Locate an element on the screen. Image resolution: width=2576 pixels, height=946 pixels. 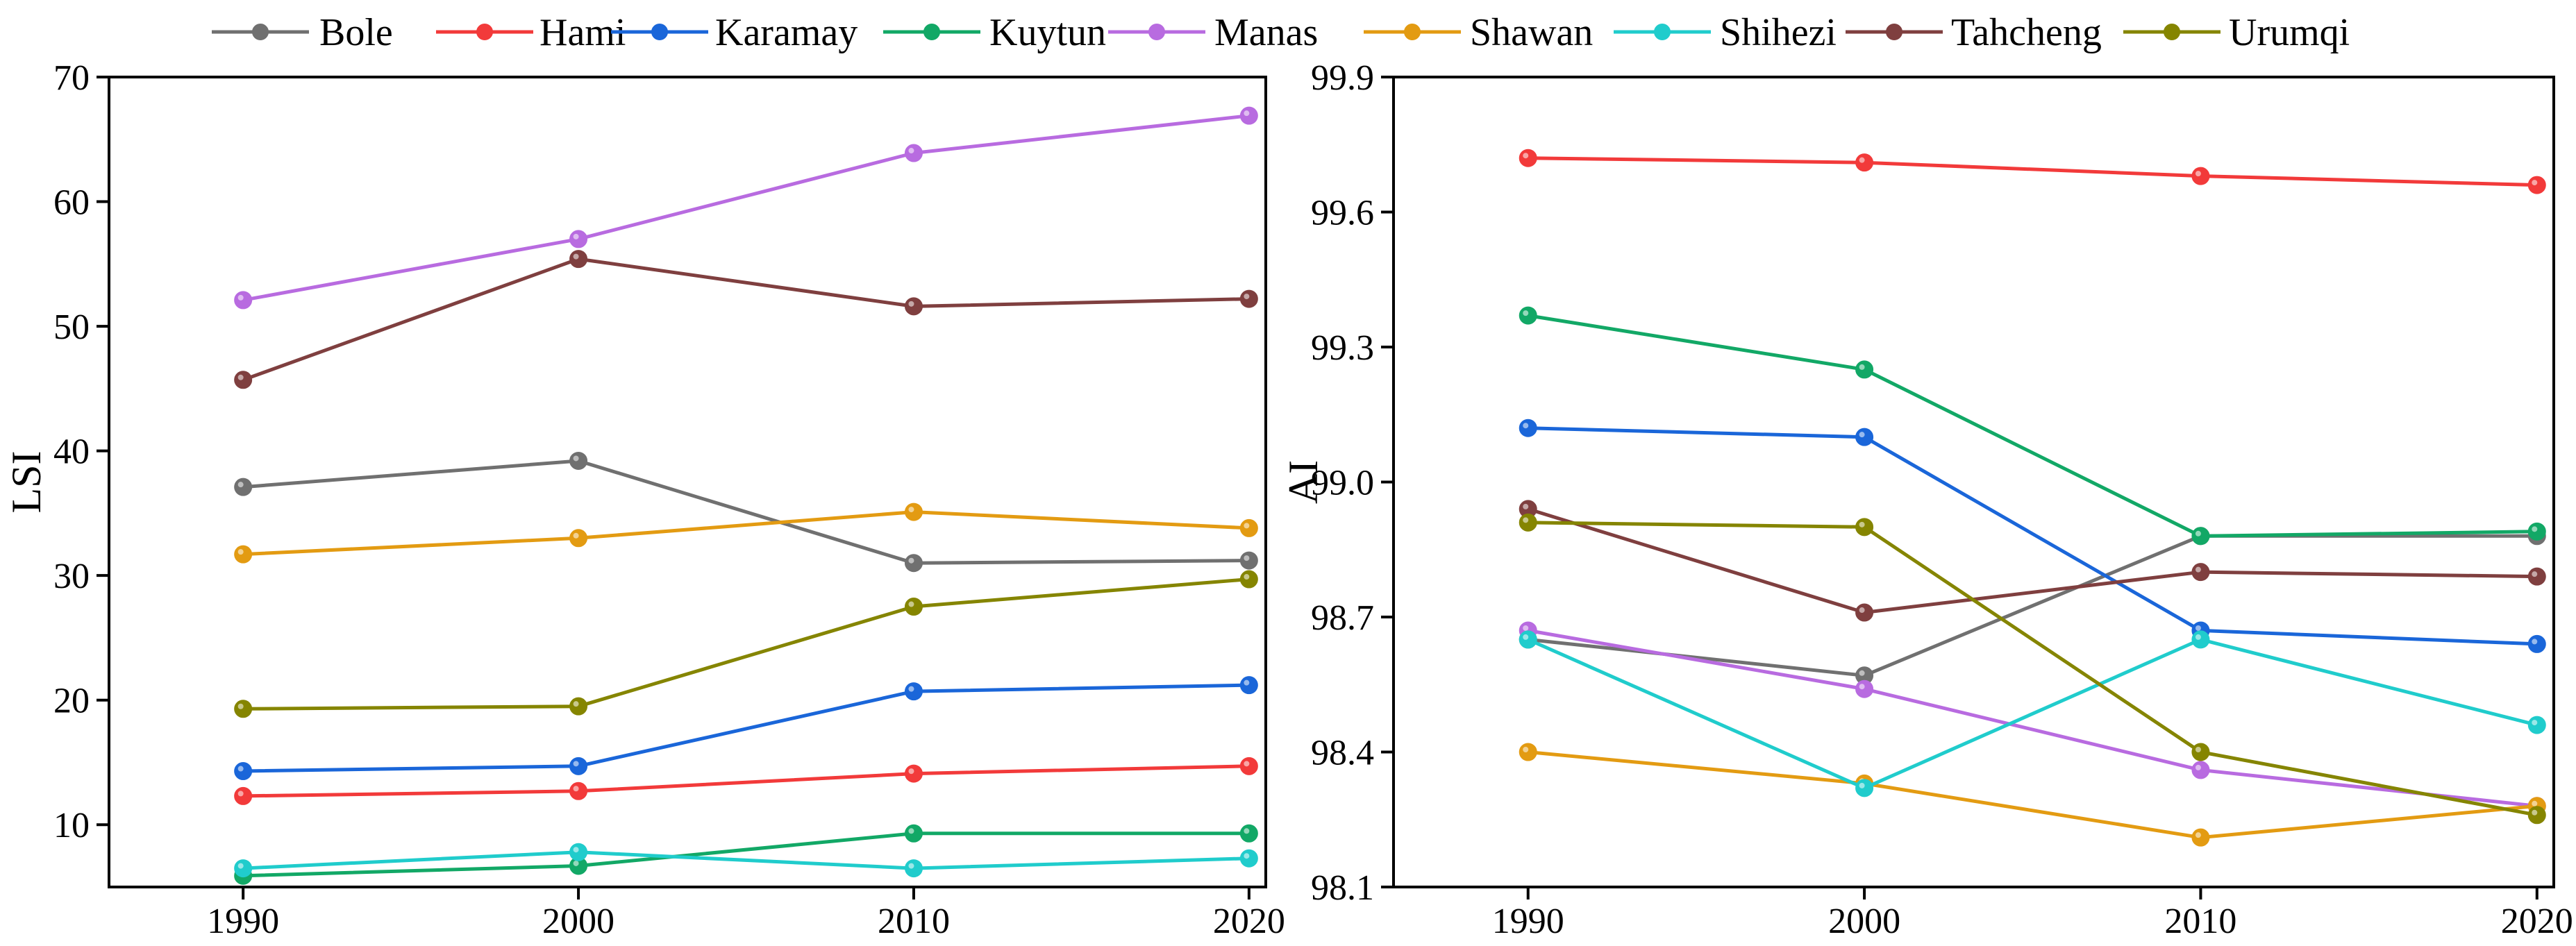
lsi-point-urumqi-1990 is located at coordinates (243, 709).